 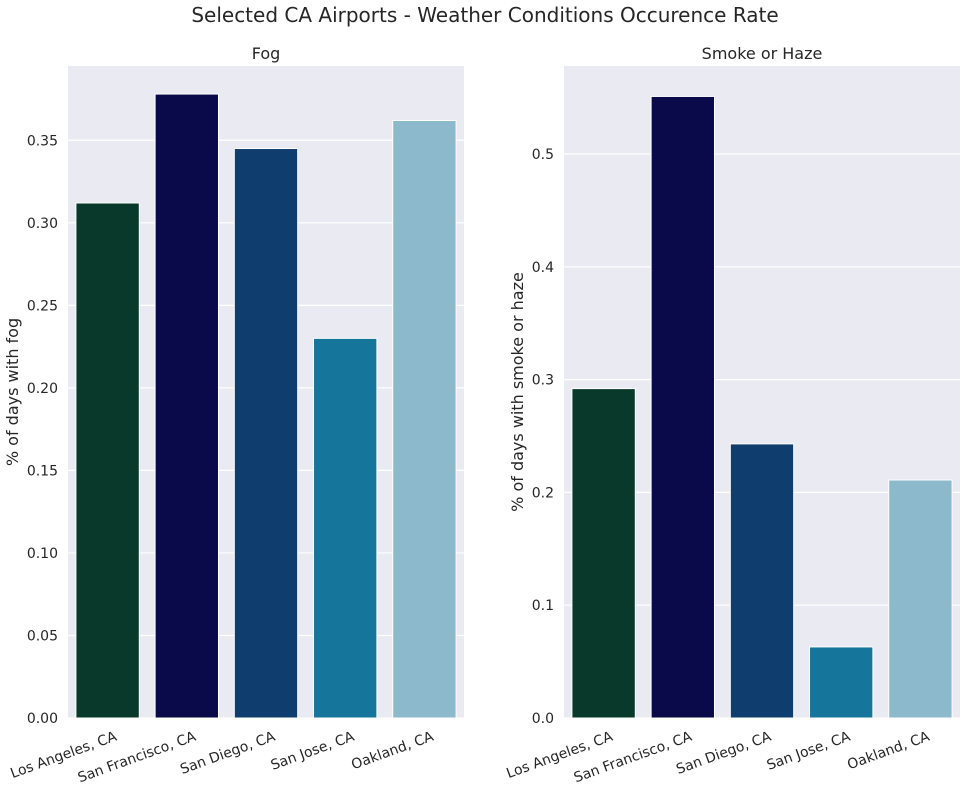 What do you see at coordinates (888, 751) in the screenshot?
I see `smoke-x-tick-label: Oakland, CA` at bounding box center [888, 751].